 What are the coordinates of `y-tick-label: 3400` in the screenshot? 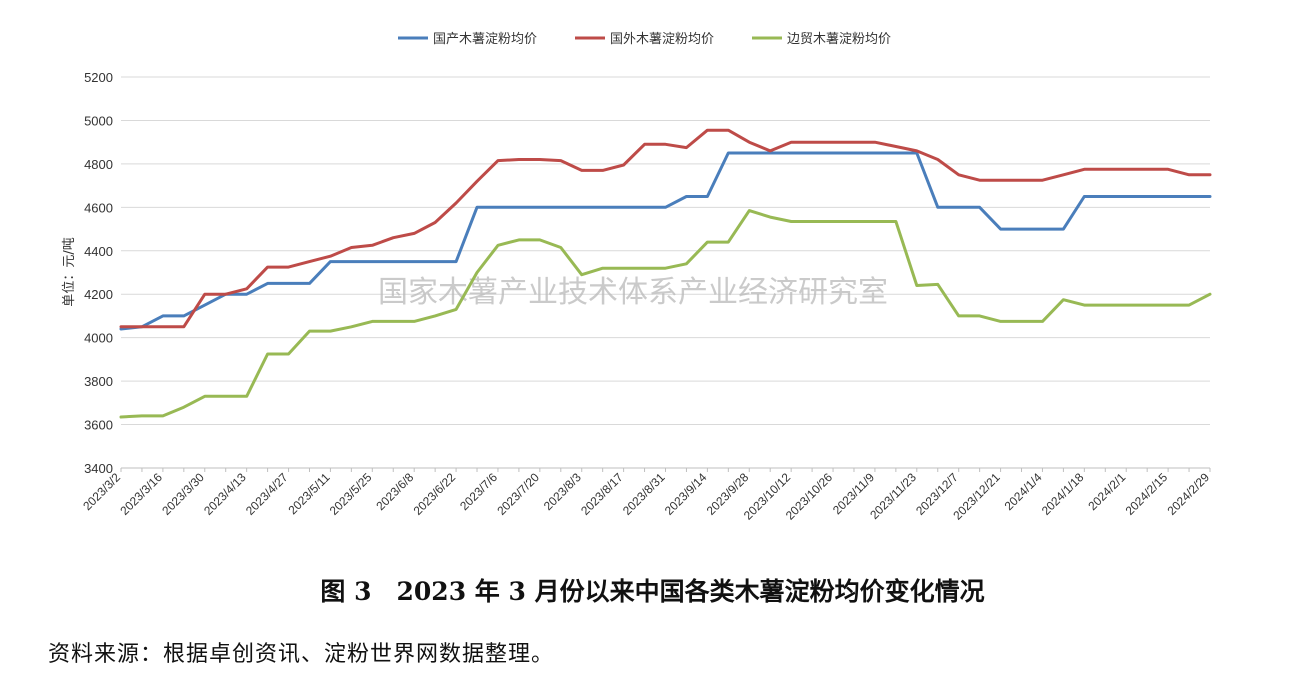 It's located at (98, 468).